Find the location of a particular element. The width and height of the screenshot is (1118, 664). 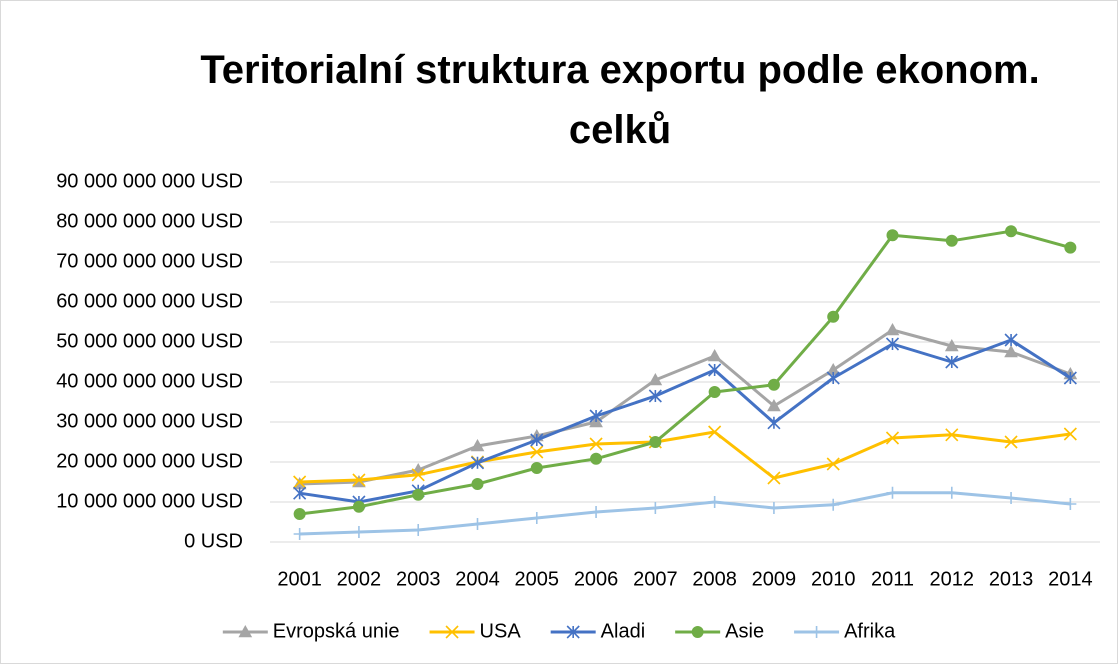

legend-label: USA is located at coordinates (501, 631).